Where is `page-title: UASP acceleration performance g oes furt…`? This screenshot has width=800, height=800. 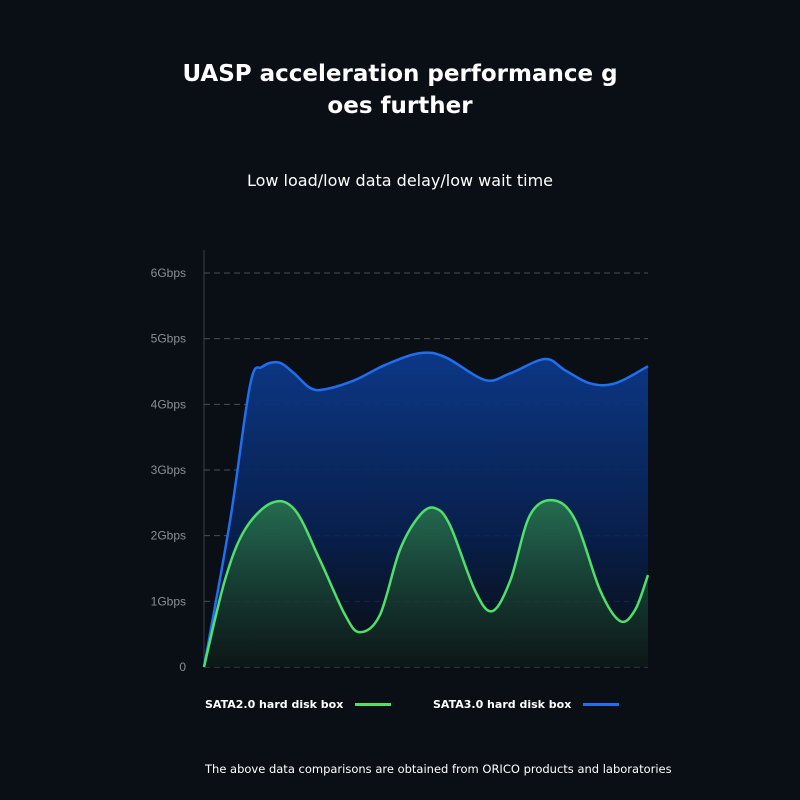
page-title: UASP acceleration performance g oes furt… is located at coordinates (400, 90).